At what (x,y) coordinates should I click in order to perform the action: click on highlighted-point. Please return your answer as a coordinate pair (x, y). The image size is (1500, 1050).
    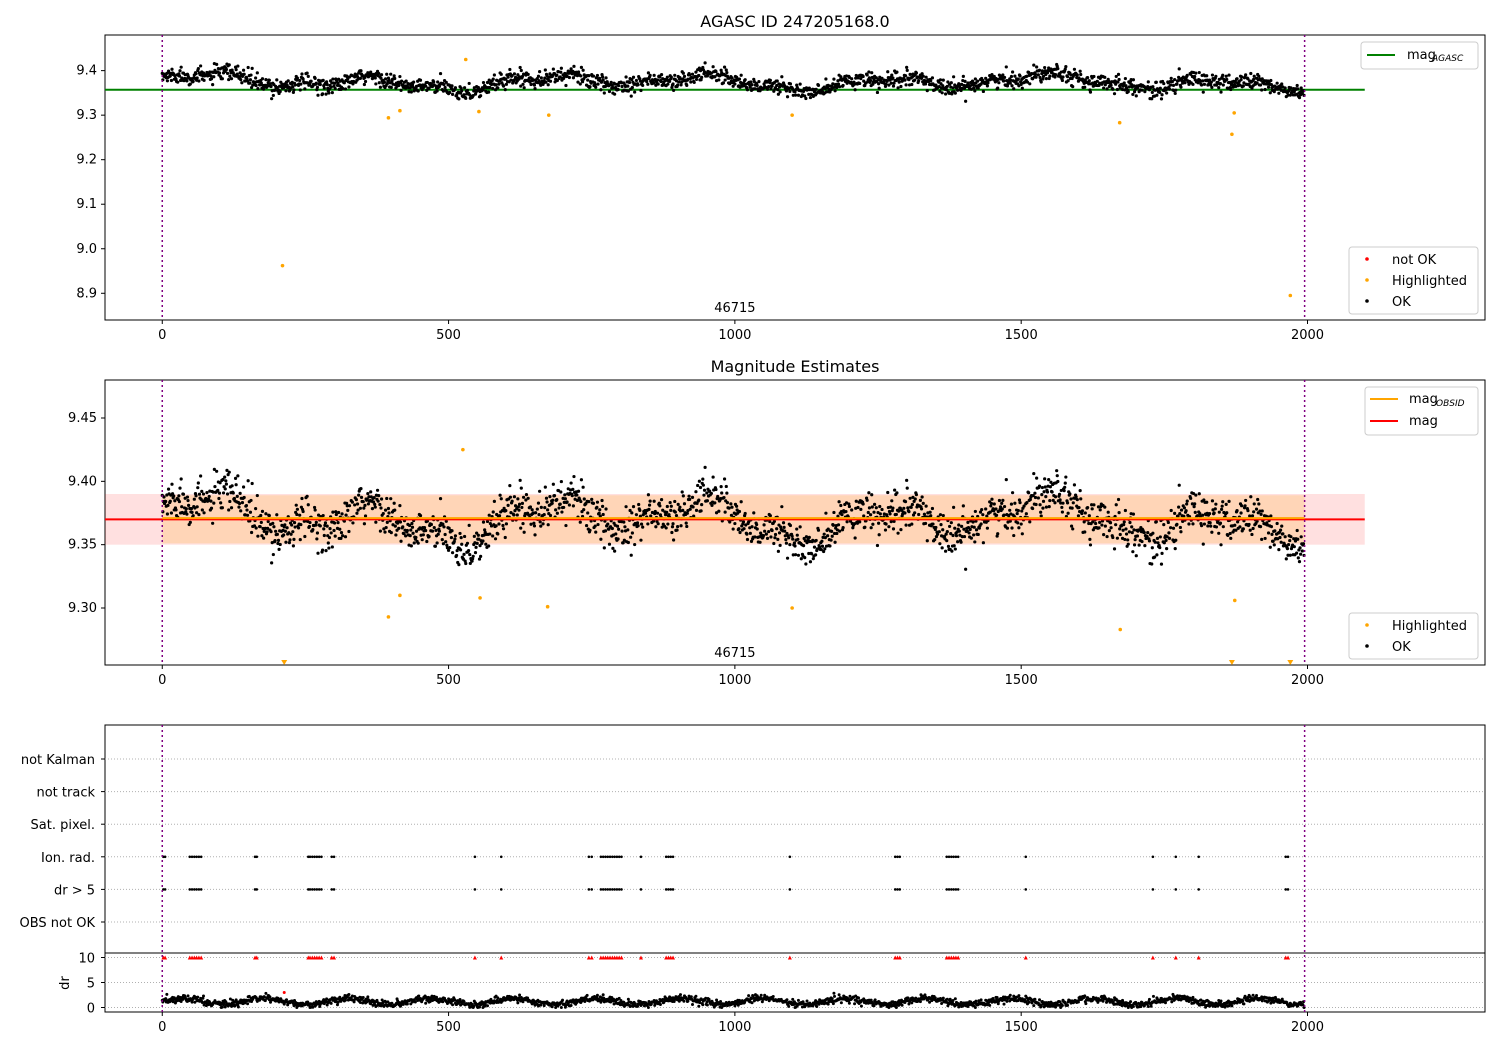
    Looking at the image, I should click on (388, 617).